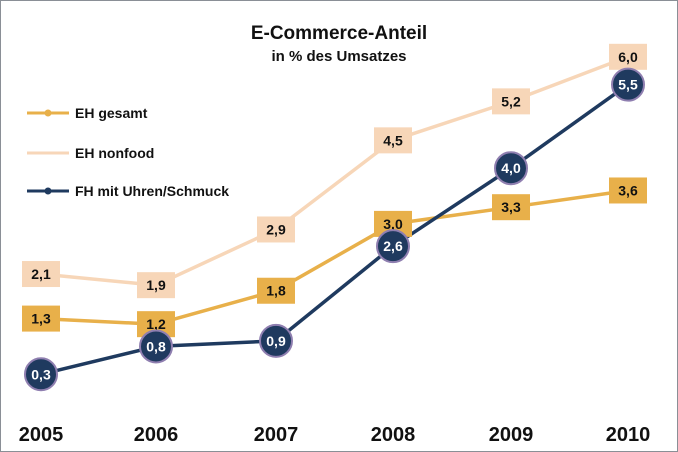  I want to click on data-point-eh-nonfood: 4,5, so click(393, 140).